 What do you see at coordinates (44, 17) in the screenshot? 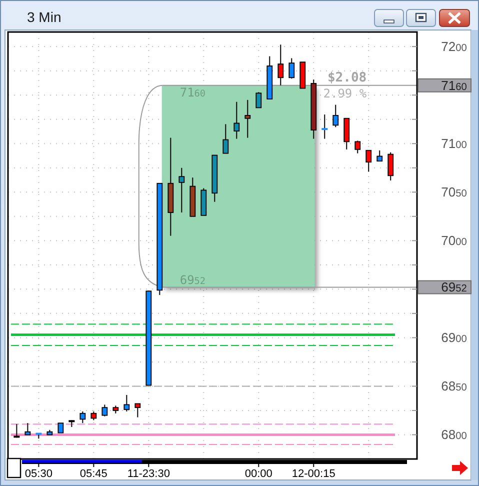
I see `chart-title: 3 Min` at bounding box center [44, 17].